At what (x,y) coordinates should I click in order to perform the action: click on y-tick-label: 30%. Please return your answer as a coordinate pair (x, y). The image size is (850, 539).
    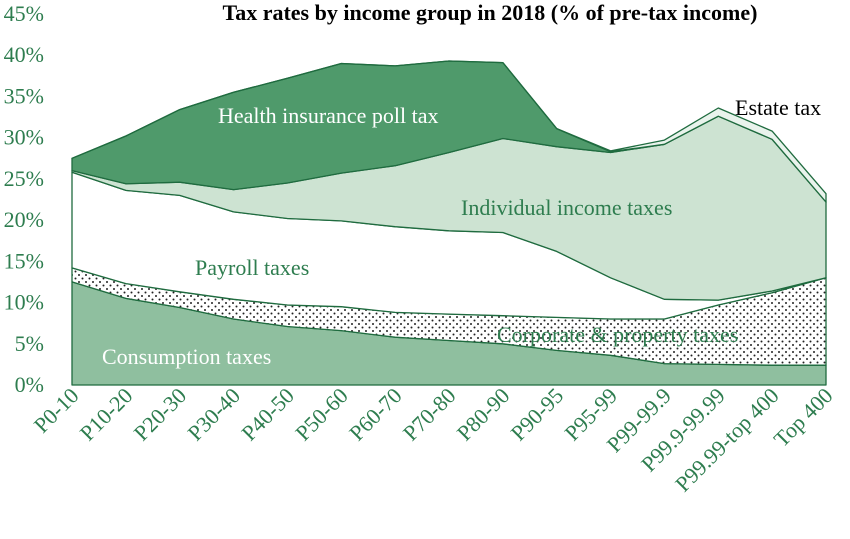
    Looking at the image, I should click on (24, 137).